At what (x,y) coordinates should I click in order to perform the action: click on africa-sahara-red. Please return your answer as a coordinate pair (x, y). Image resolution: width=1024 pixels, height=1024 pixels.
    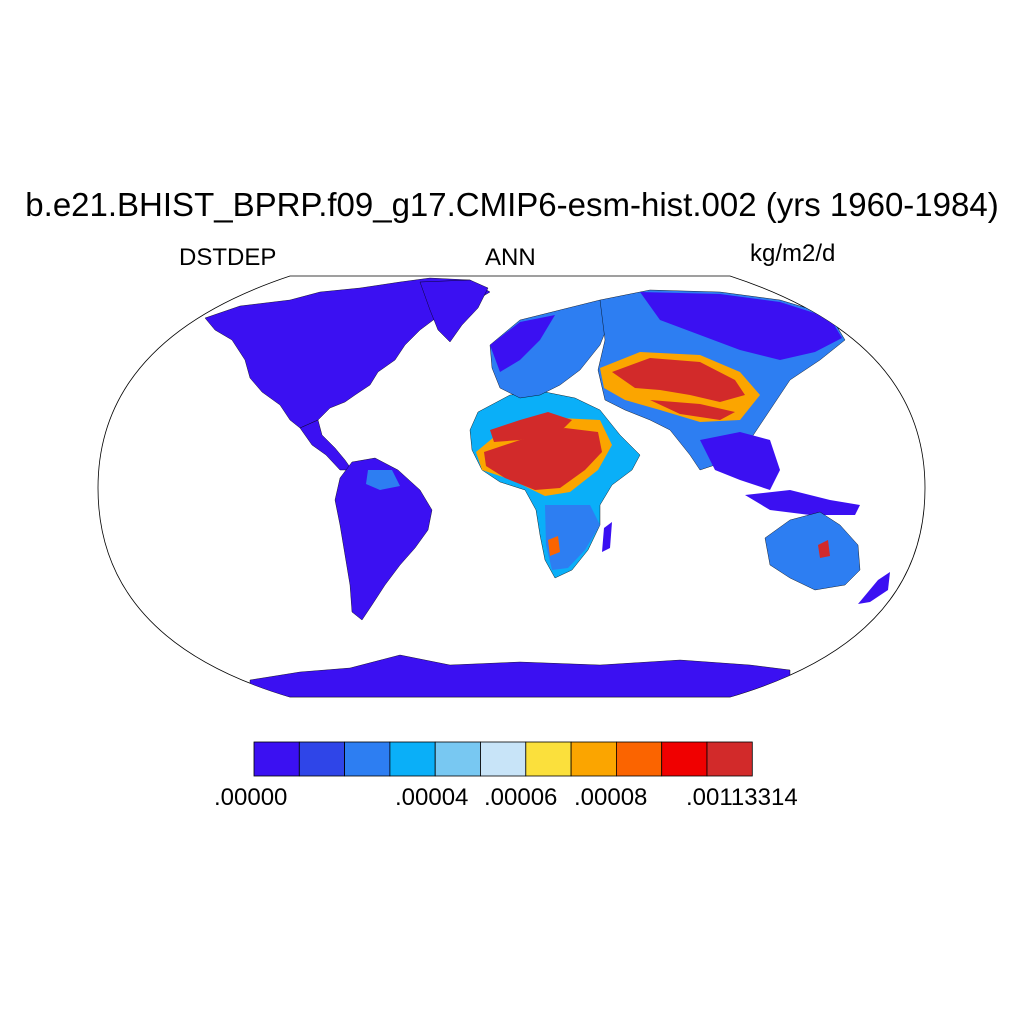
    Looking at the image, I should click on (543, 459).